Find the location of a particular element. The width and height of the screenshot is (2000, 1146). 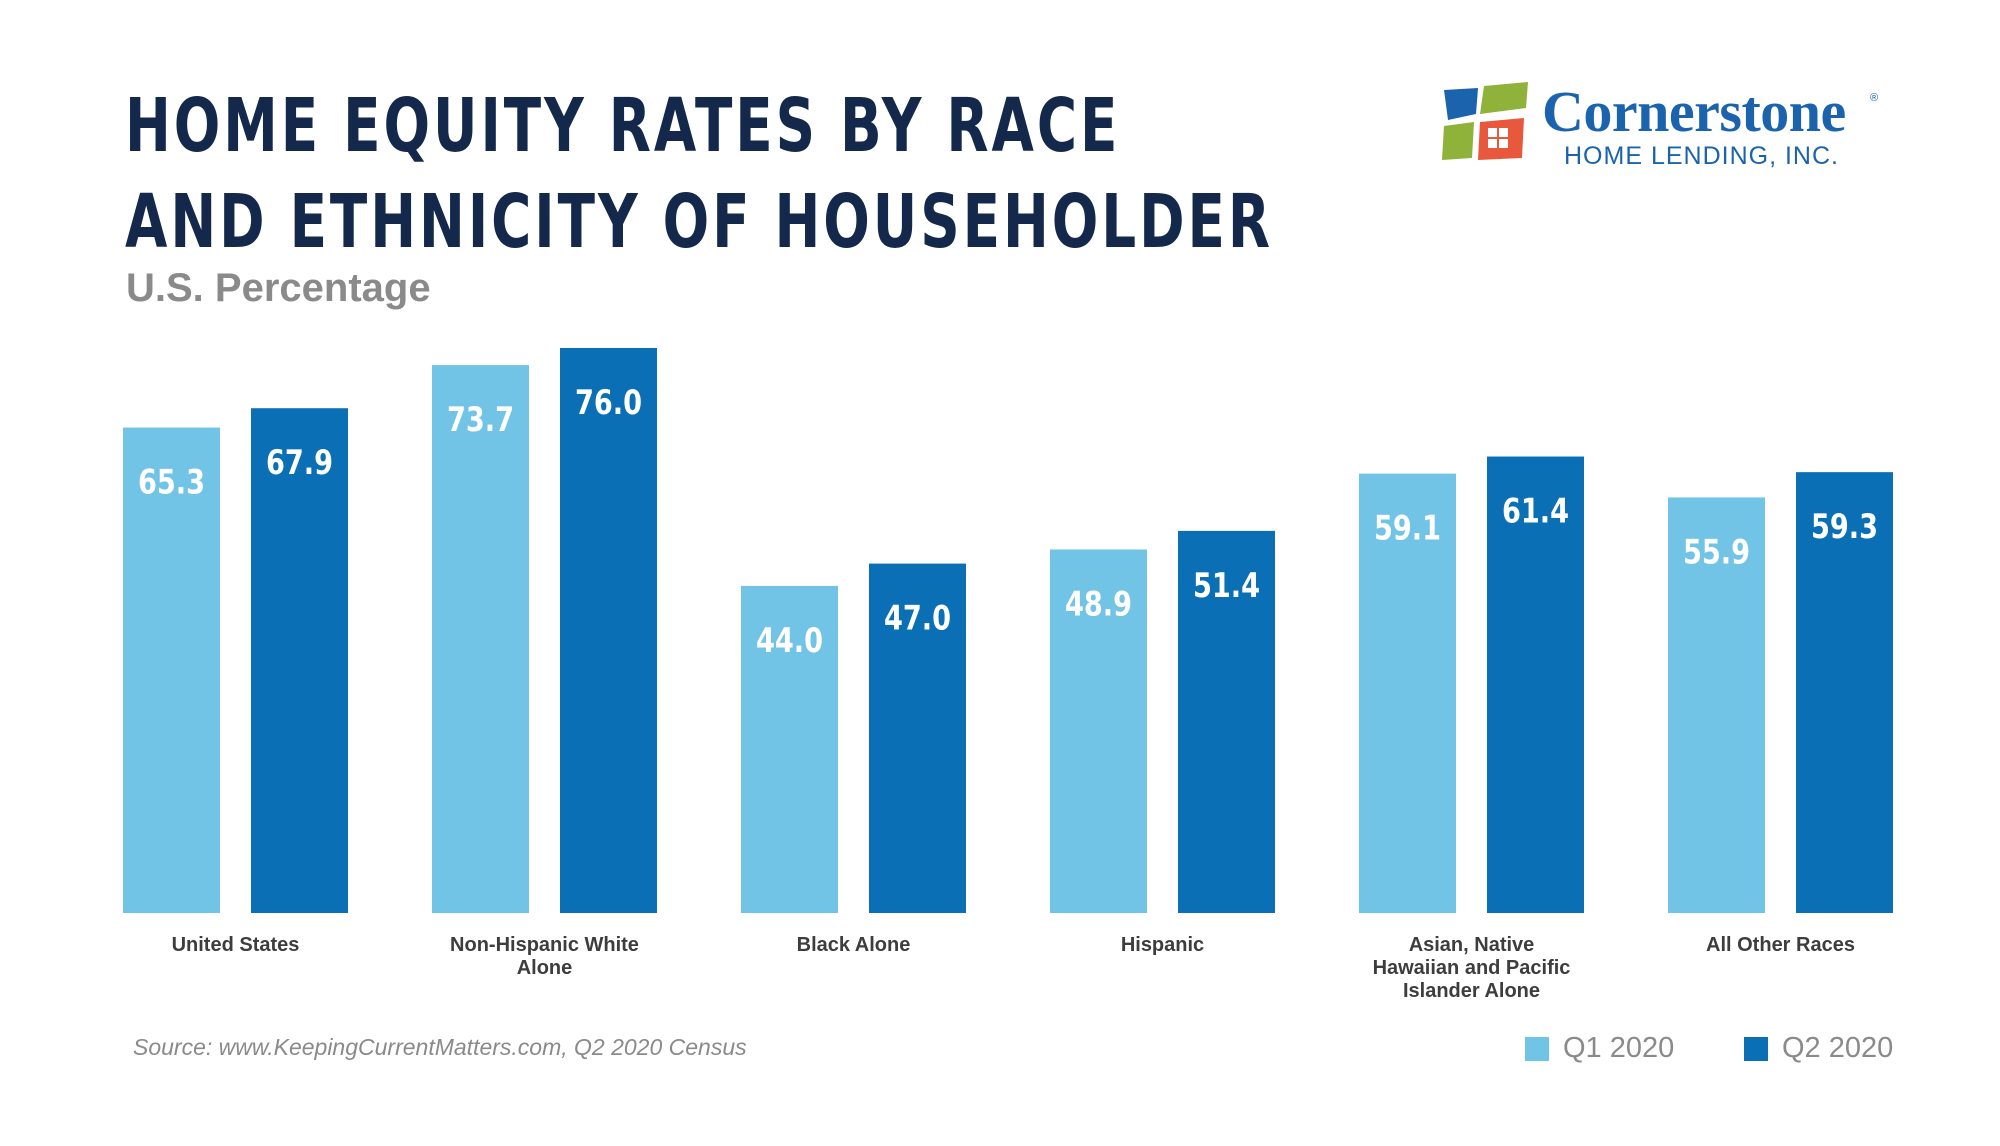

title-line-2: AND ETHNICITY OF HOUSEHOLDER is located at coordinates (699, 222).